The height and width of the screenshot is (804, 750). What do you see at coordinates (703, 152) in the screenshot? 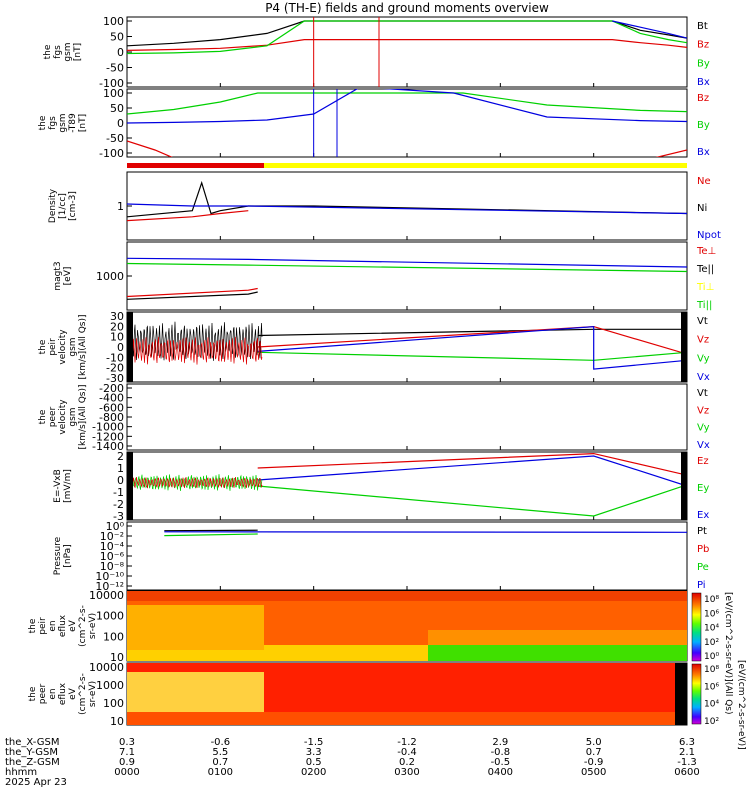
I see `legend-Bx: Bx` at bounding box center [703, 152].